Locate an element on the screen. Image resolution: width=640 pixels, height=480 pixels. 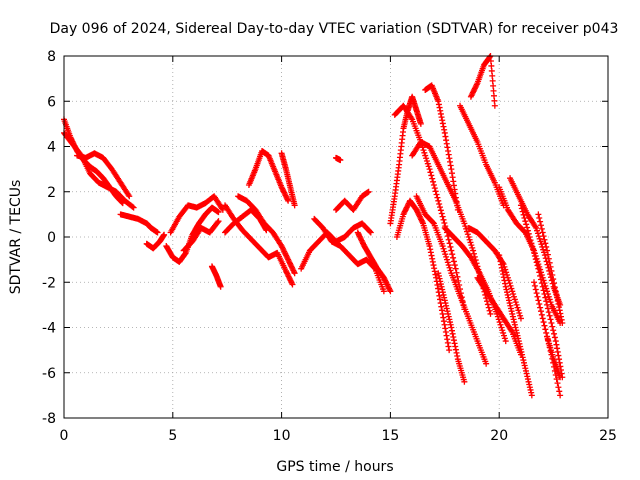
y-tick-label: 4 is located at coordinates (51, 148).